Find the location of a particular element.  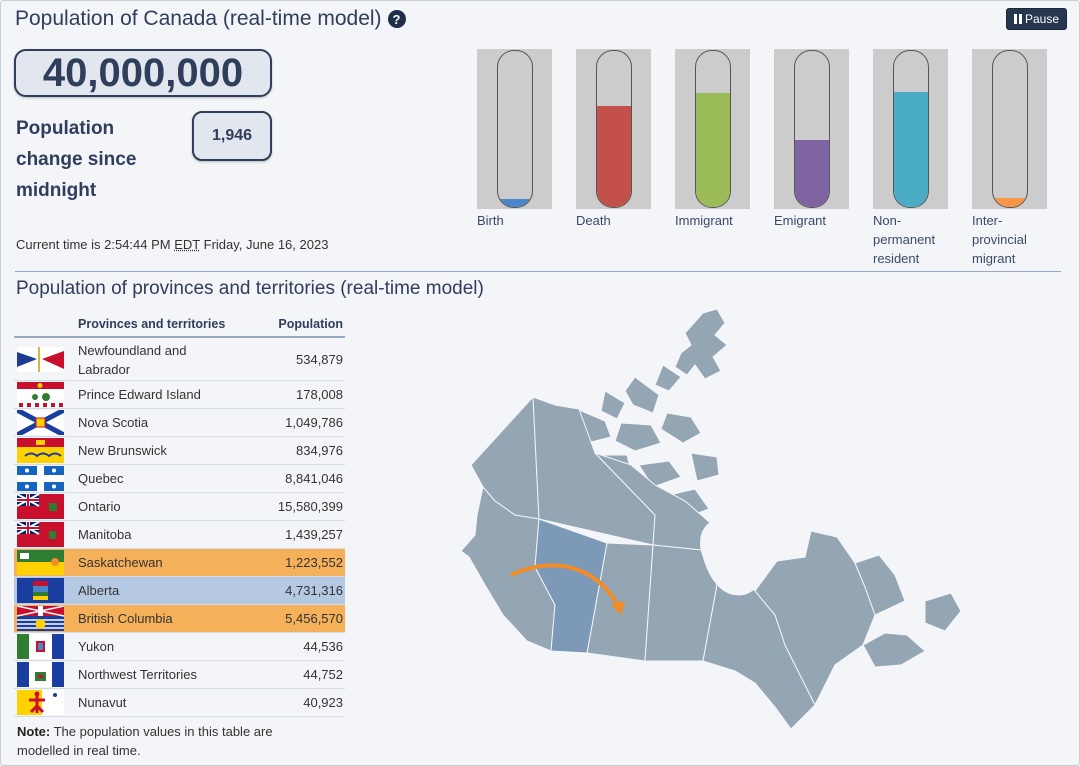

nt-flag-icon is located at coordinates (40, 674).